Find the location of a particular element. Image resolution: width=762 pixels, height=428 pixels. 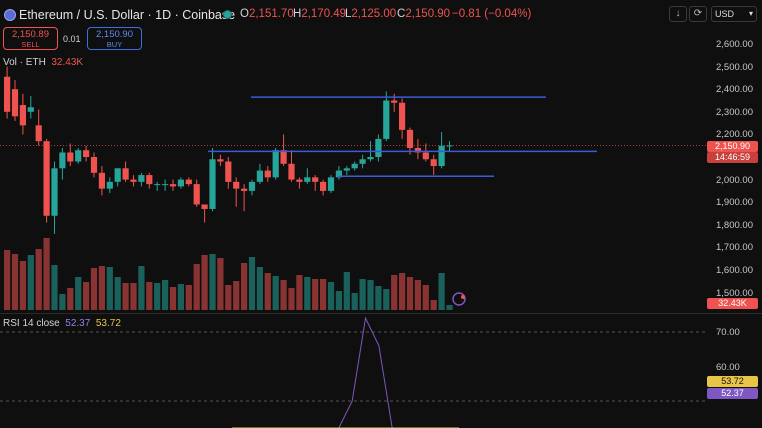

symbol-title: Ethereum / U.S. Dollar · 1D · Coinbase is located at coordinates (127, 15).